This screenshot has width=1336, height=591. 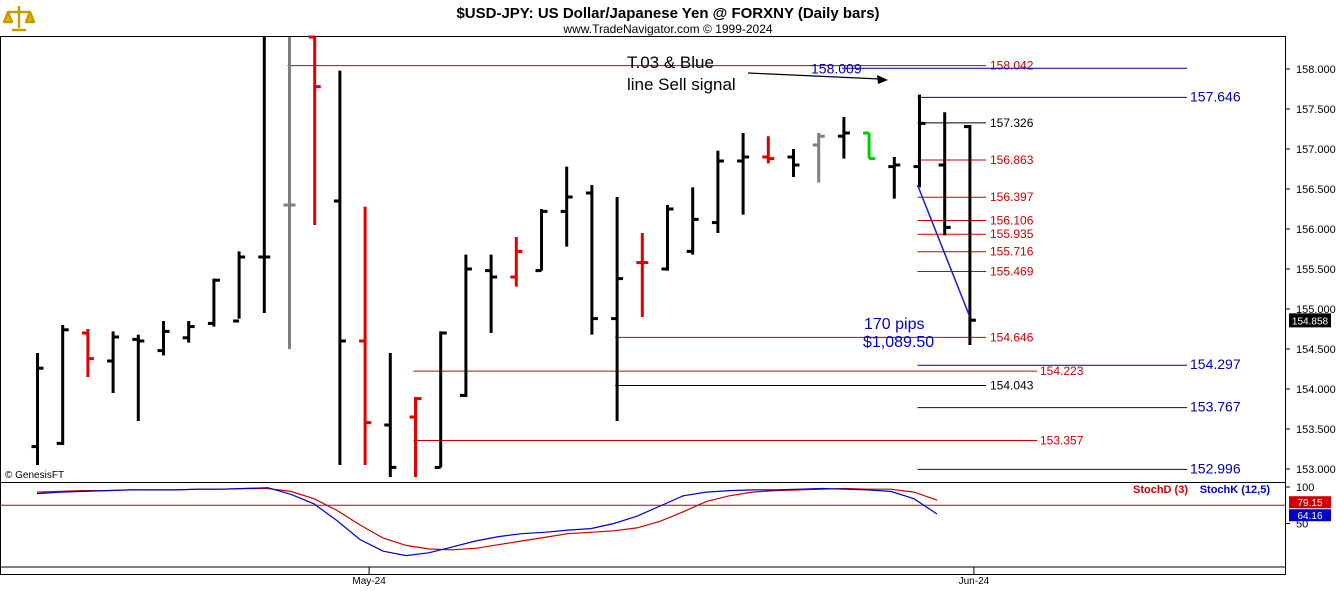 I want to click on stochastic-lines, so click(x=487, y=522).